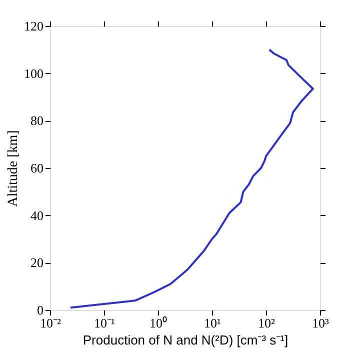  What do you see at coordinates (105, 323) in the screenshot?
I see `x-tick-label: 10⁻¹` at bounding box center [105, 323].